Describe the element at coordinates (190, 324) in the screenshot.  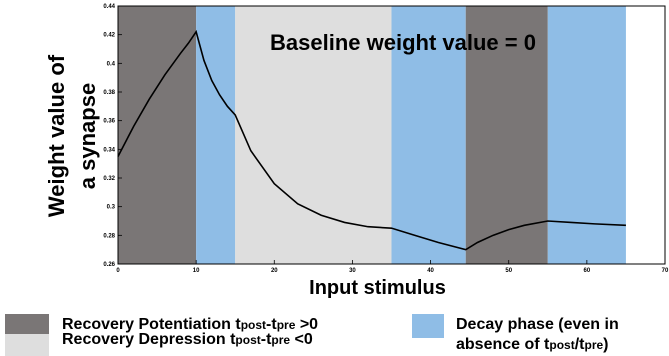
I see `legend-label-potentiation: Recovery Potentiation tpost-tpre >0` at that location.